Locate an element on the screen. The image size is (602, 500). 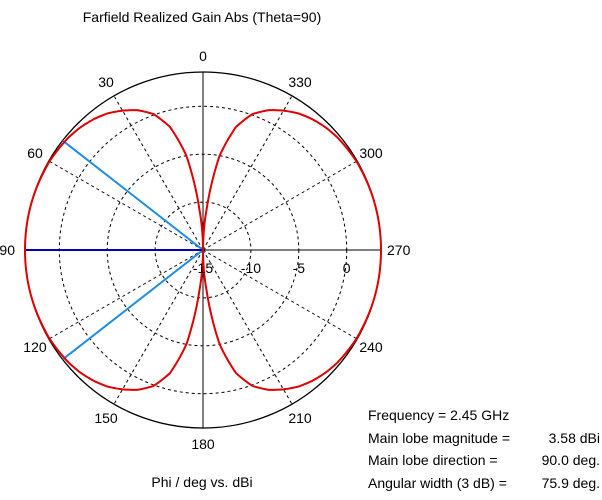
radial-tick-label: -5 is located at coordinates (299, 268).